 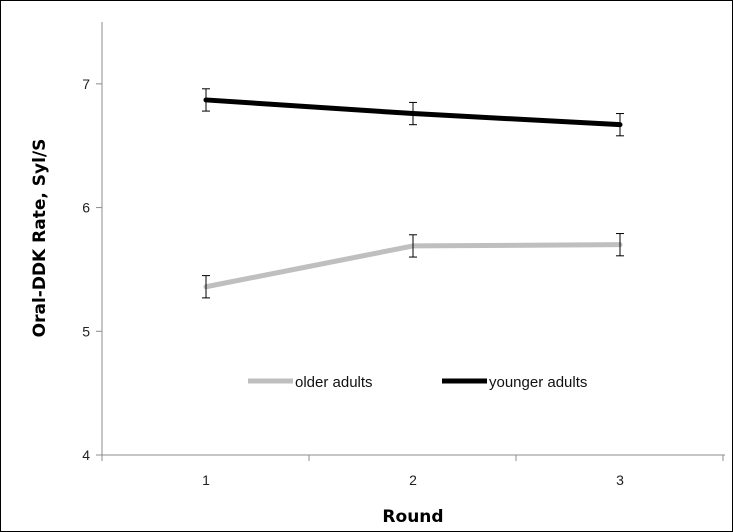 I want to click on legend-label-younger-adults: younger adults, so click(x=538, y=382).